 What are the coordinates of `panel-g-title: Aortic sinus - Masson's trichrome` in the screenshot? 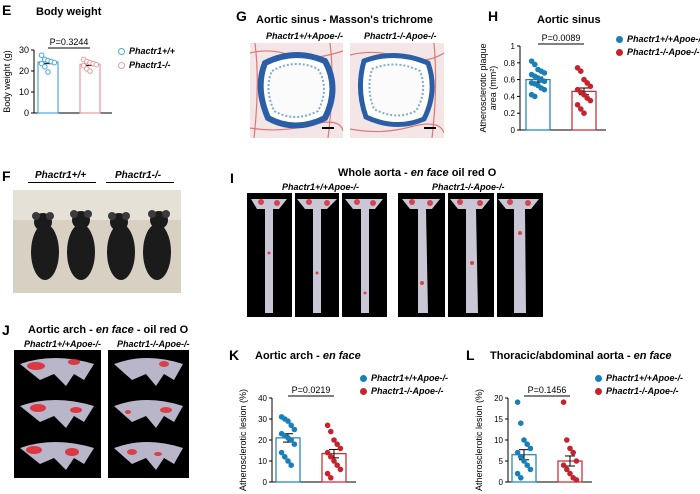 It's located at (344, 20).